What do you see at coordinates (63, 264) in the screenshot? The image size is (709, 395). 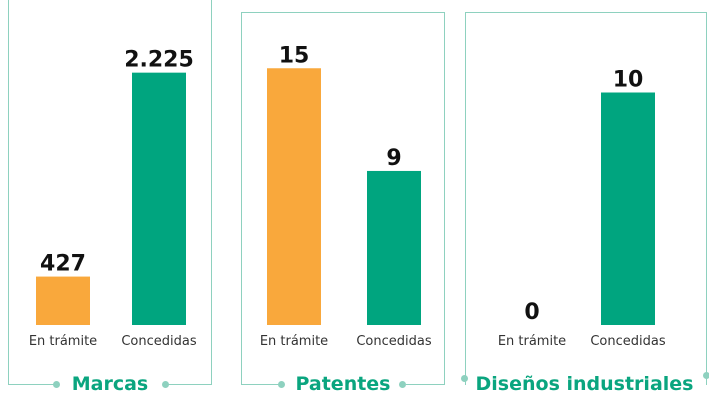 I see `value-label: 427` at bounding box center [63, 264].